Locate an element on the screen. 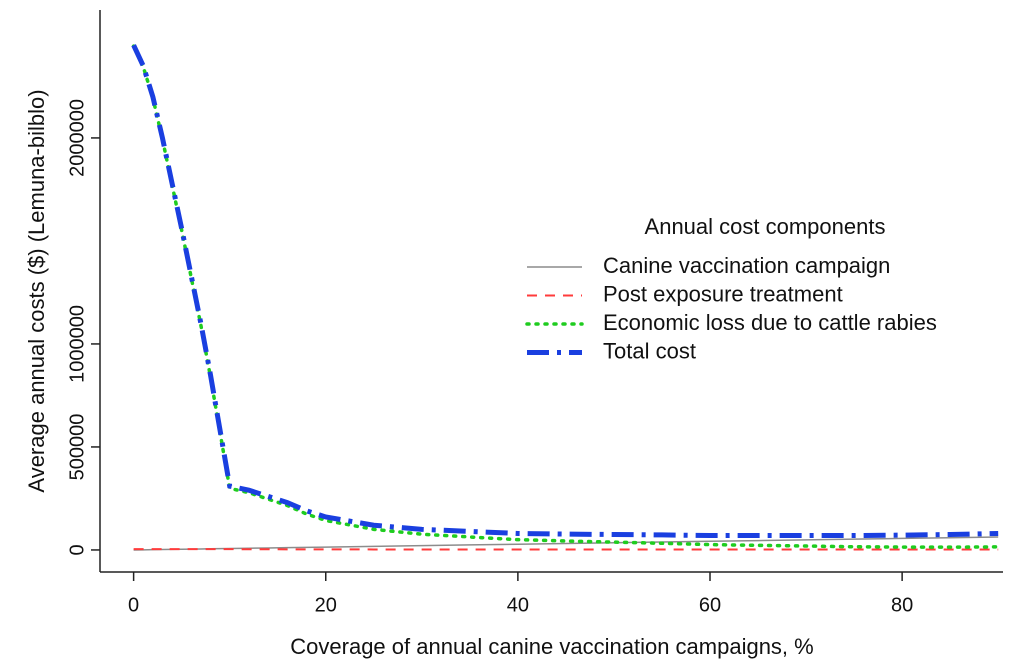  x-tick-label: 60 is located at coordinates (710, 605).